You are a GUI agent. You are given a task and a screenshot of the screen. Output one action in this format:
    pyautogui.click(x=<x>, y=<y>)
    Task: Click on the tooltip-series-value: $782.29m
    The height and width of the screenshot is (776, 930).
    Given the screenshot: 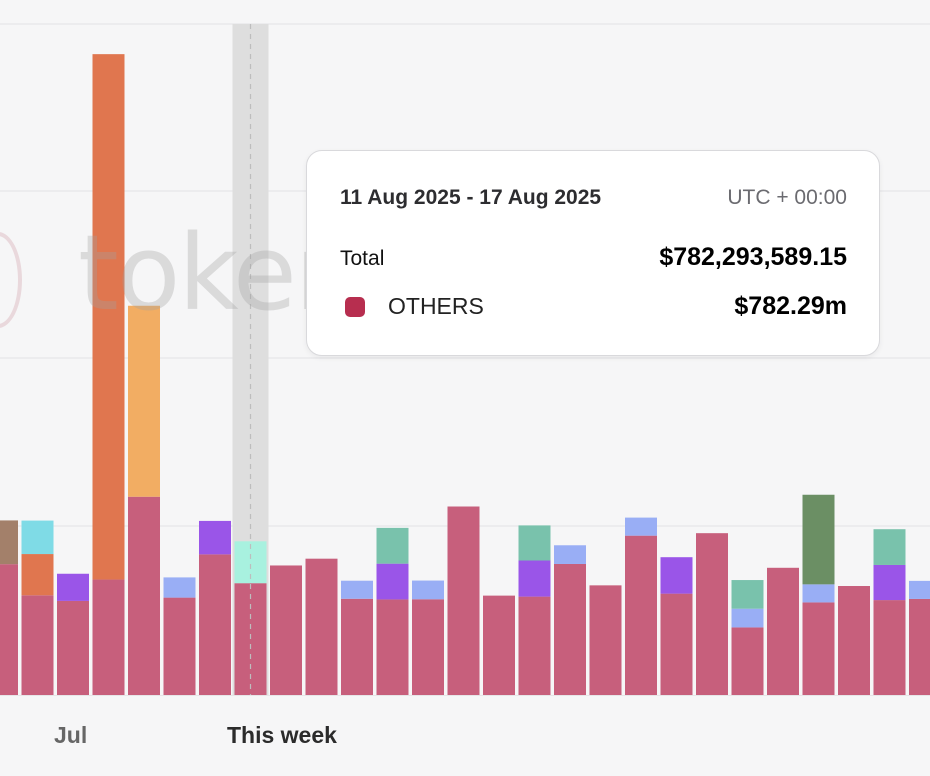 What is the action you would take?
    pyautogui.click(x=790, y=306)
    